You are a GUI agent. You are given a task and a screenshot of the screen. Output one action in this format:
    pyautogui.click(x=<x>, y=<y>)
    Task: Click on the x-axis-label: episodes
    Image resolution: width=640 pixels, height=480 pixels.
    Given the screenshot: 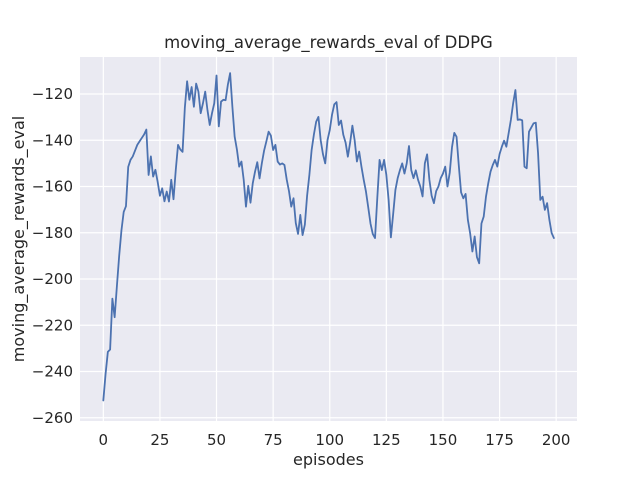 What is the action you would take?
    pyautogui.click(x=328, y=459)
    